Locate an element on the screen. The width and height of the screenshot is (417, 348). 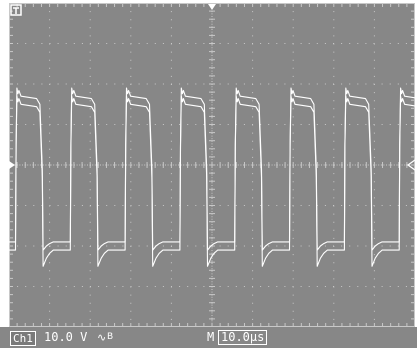
trigger-level-arrow-icon is located at coordinates (410, 165).